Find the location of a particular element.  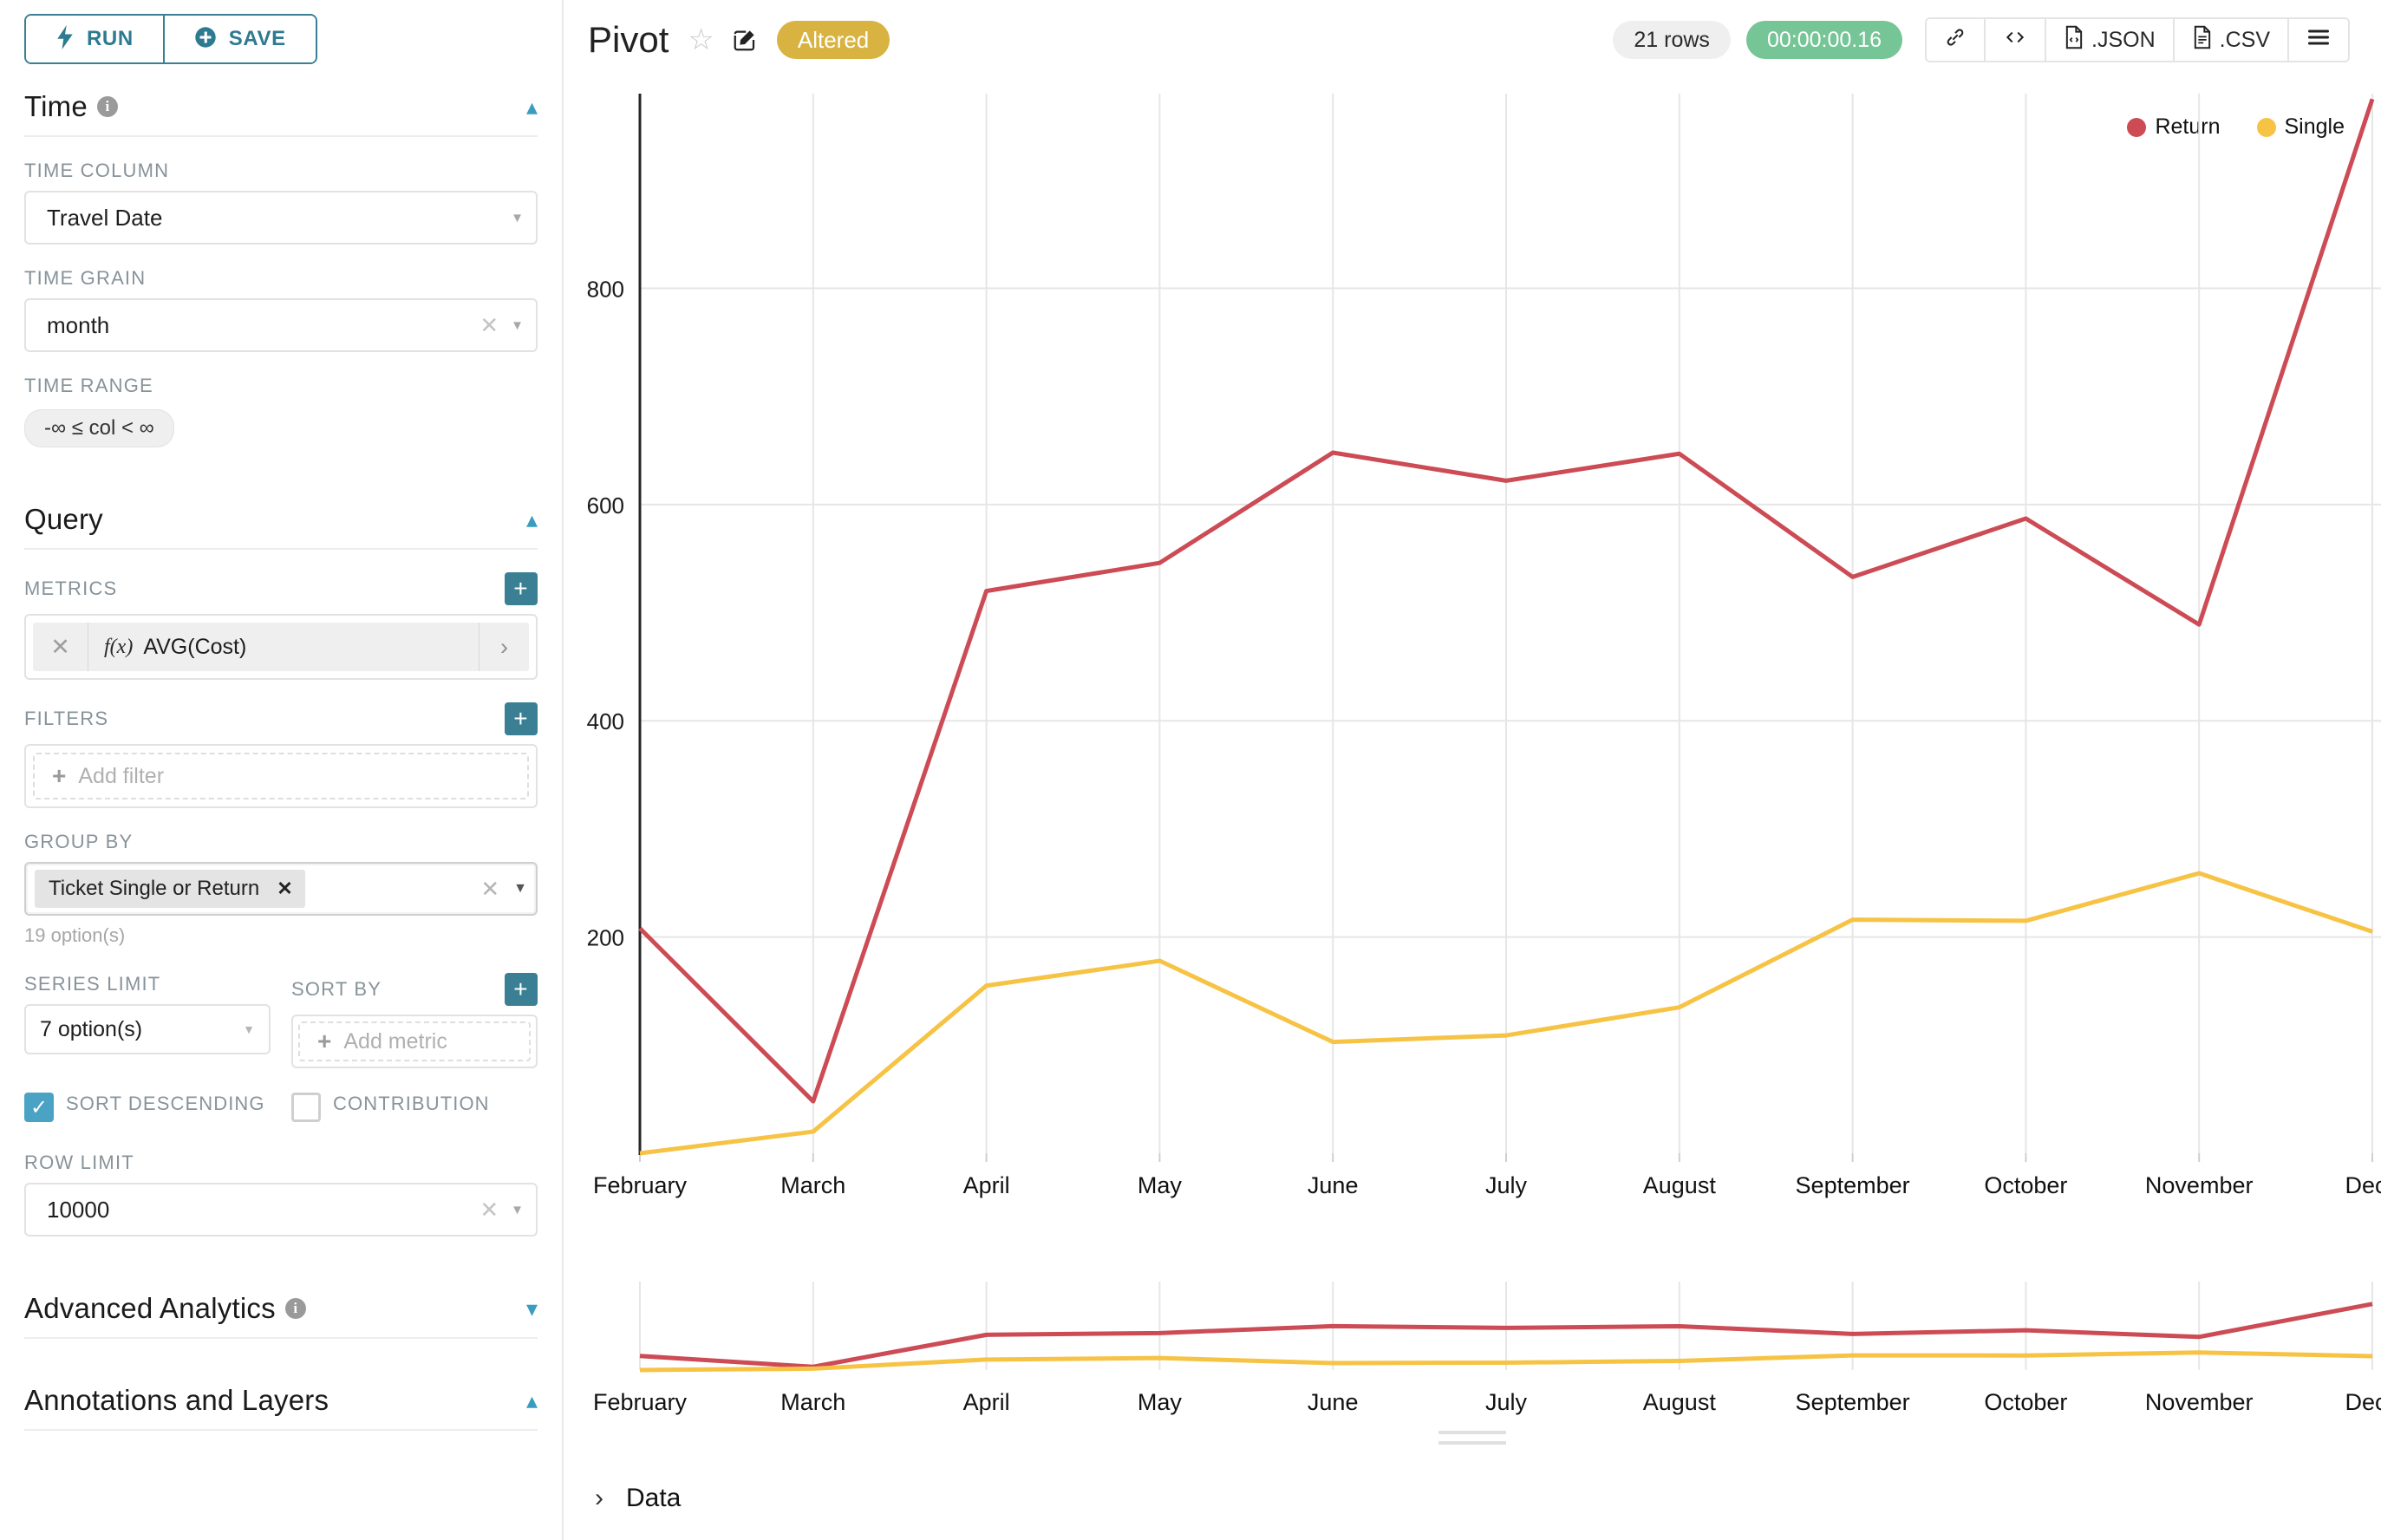

metric-fx-icon: f(x) is located at coordinates (119, 646).